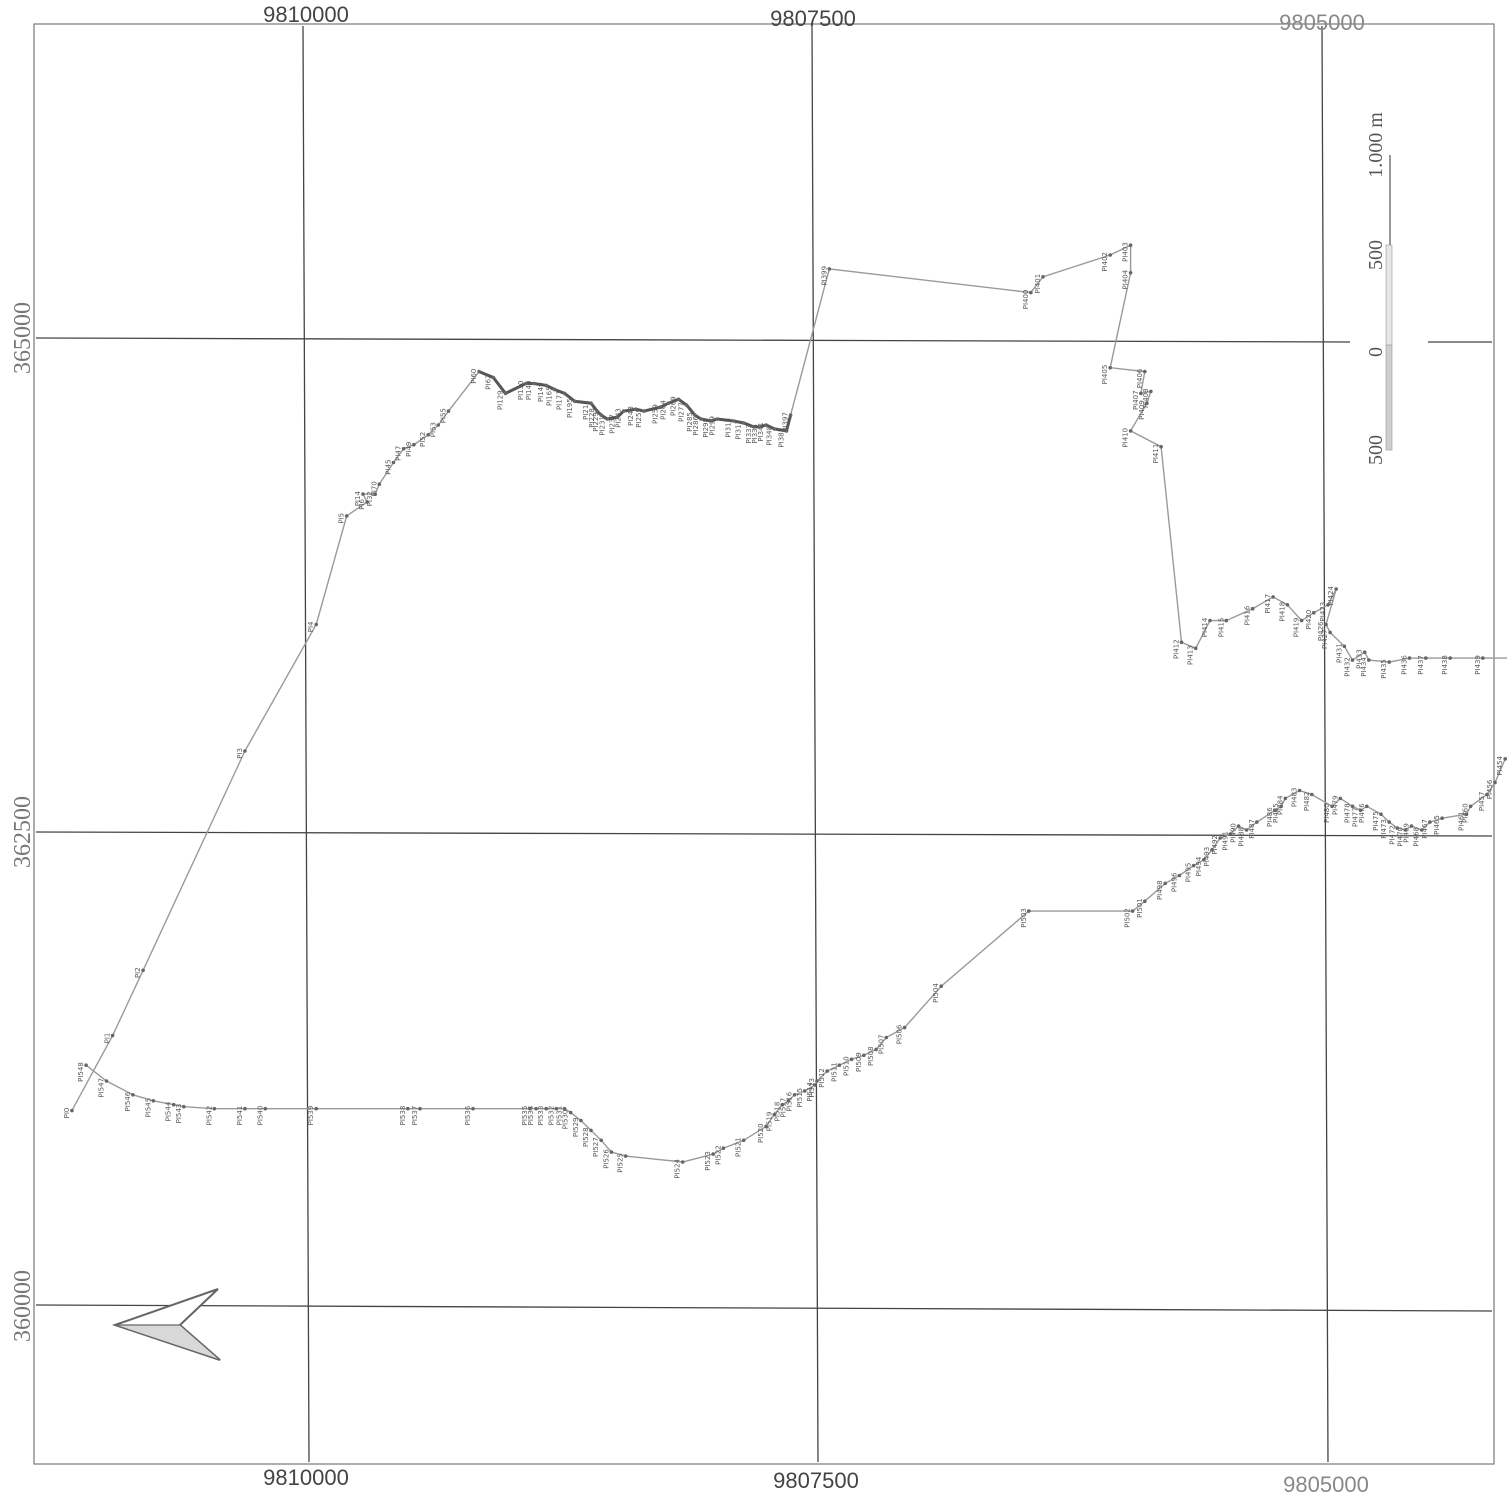 This screenshot has height=1507, width=1507. What do you see at coordinates (108, 1038) in the screenshot?
I see `route-point-label: PI1` at bounding box center [108, 1038].